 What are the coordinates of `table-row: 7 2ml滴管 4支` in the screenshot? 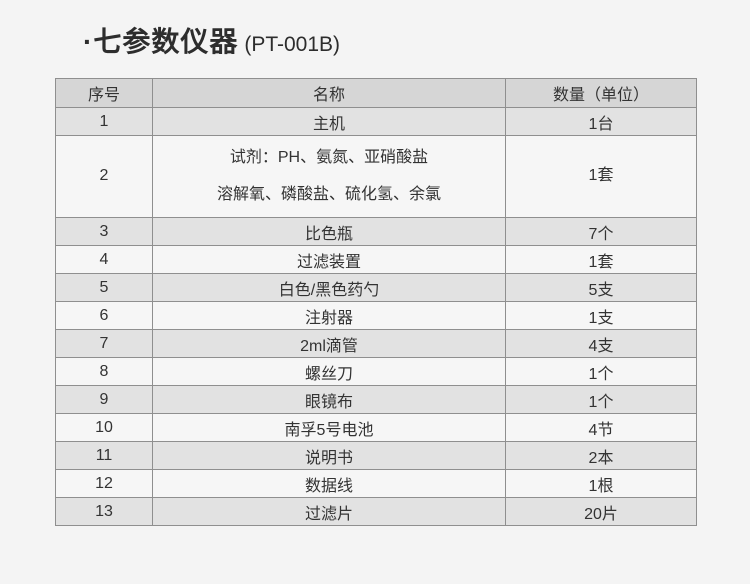 It's located at (376, 343).